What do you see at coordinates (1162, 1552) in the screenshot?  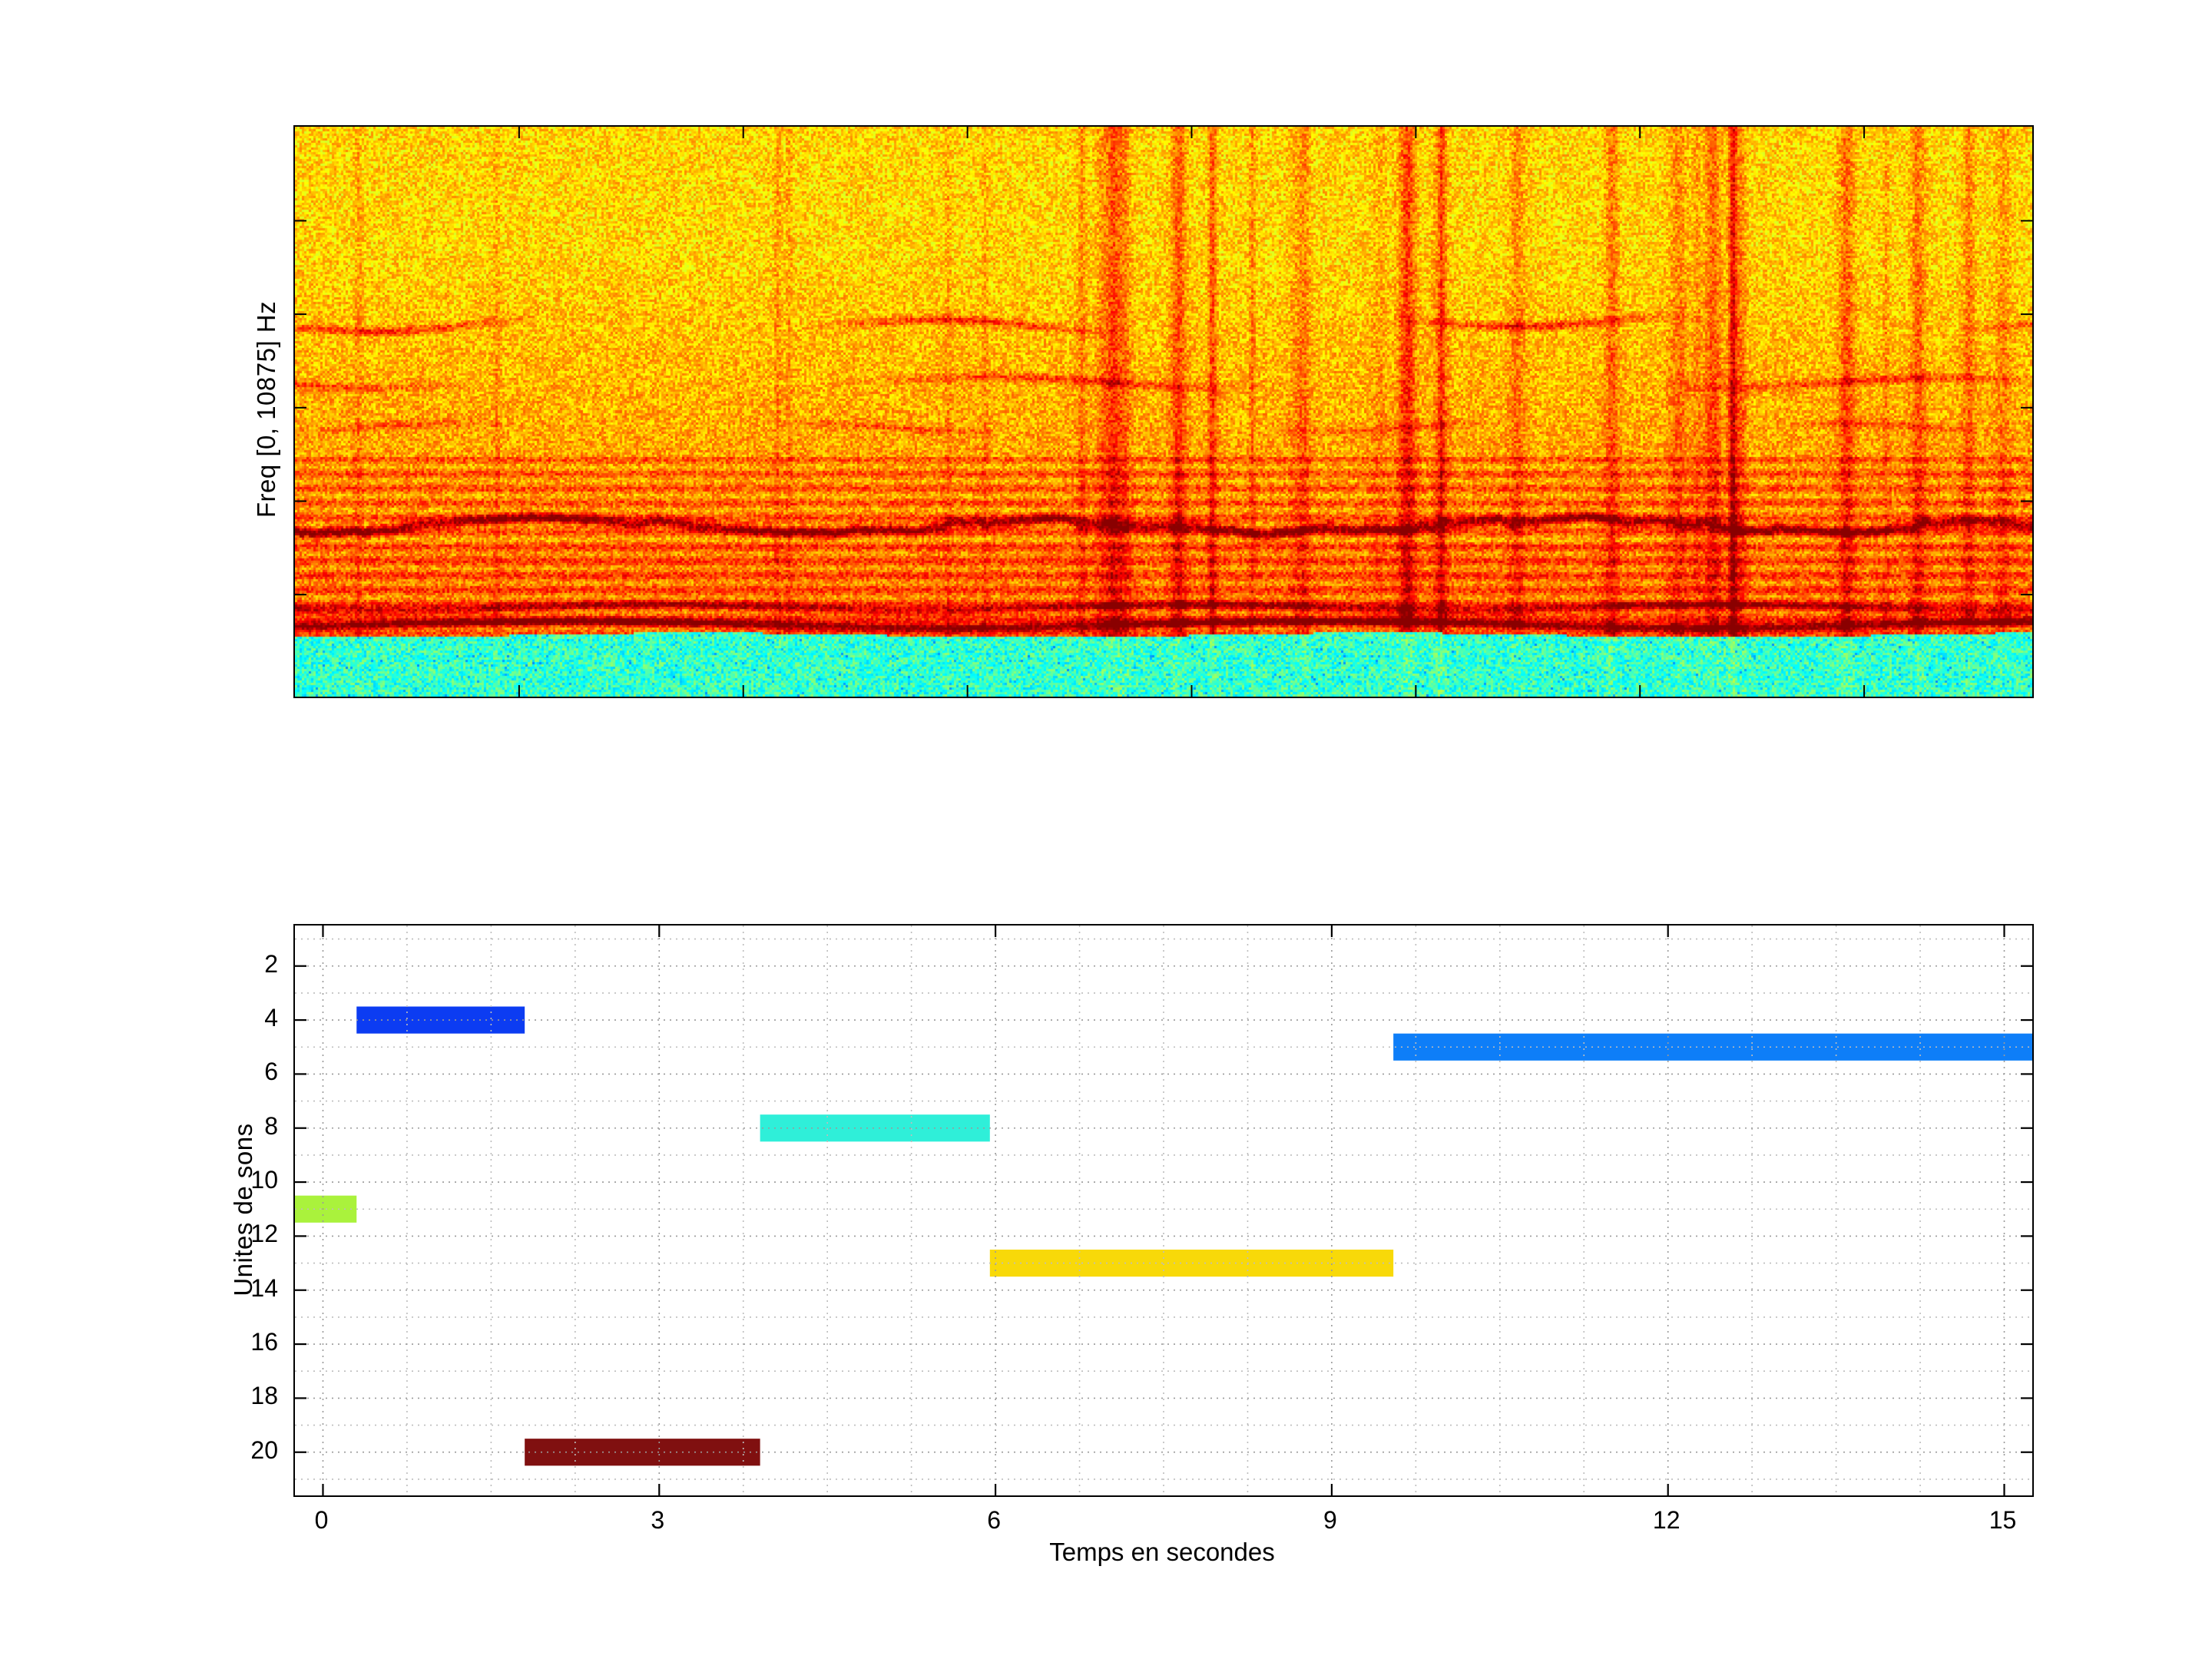 I see `units-chart-xlabel: Temps en secondes` at bounding box center [1162, 1552].